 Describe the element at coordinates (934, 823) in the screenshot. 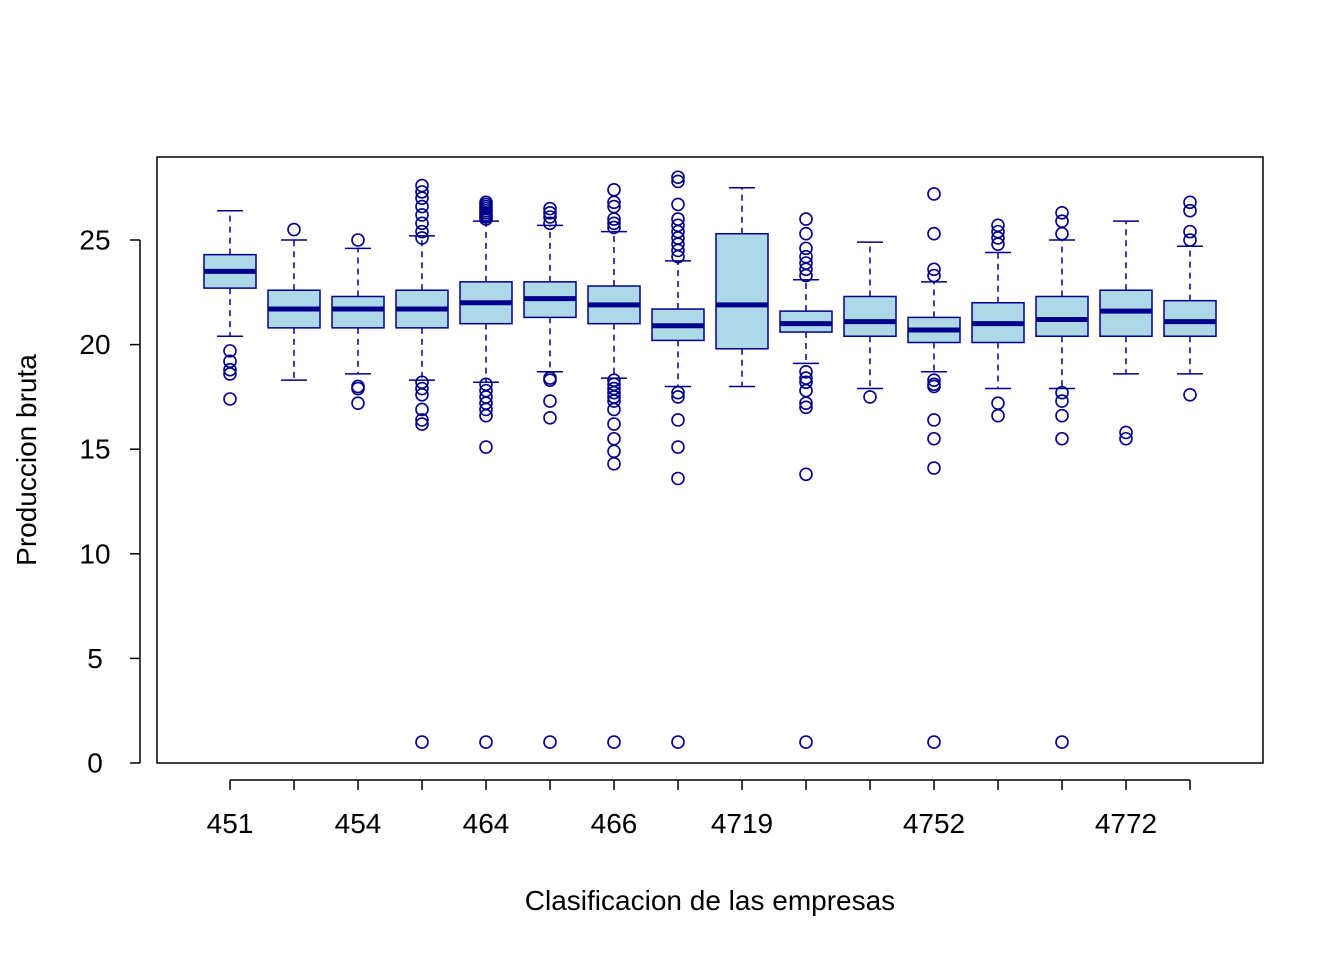

I see `x-tick-label: 4752` at that location.